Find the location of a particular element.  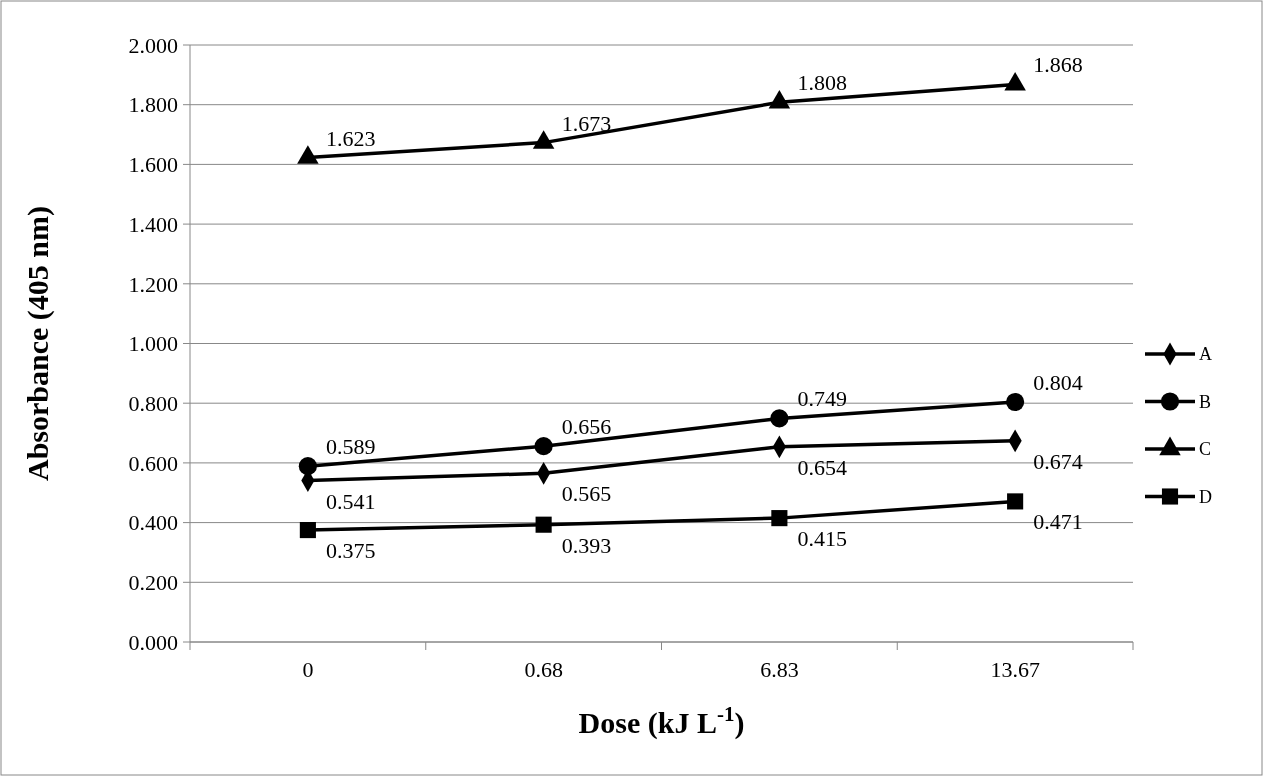

data-label: 1.808 is located at coordinates (822, 83).